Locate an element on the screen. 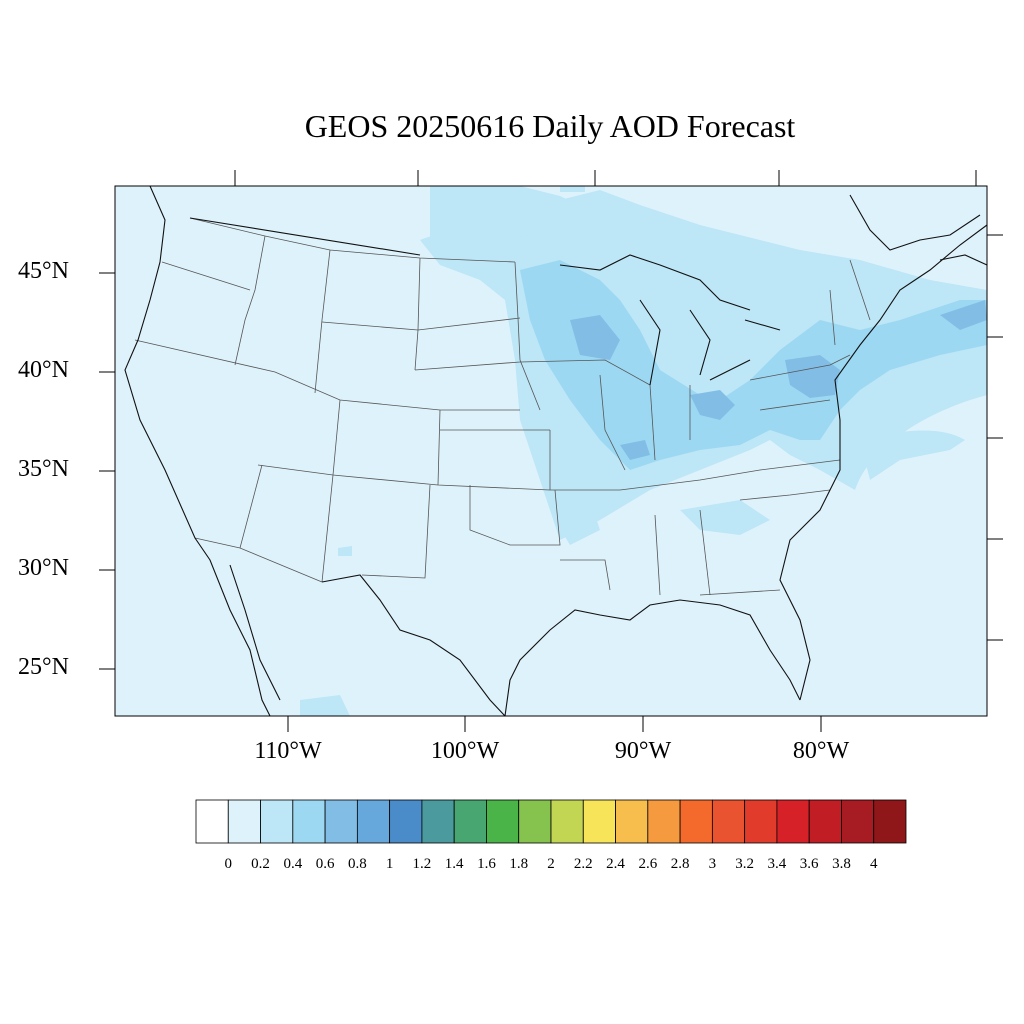 This screenshot has width=1024, height=1024. colorbar-tick-label: 0.2 is located at coordinates (260, 864).